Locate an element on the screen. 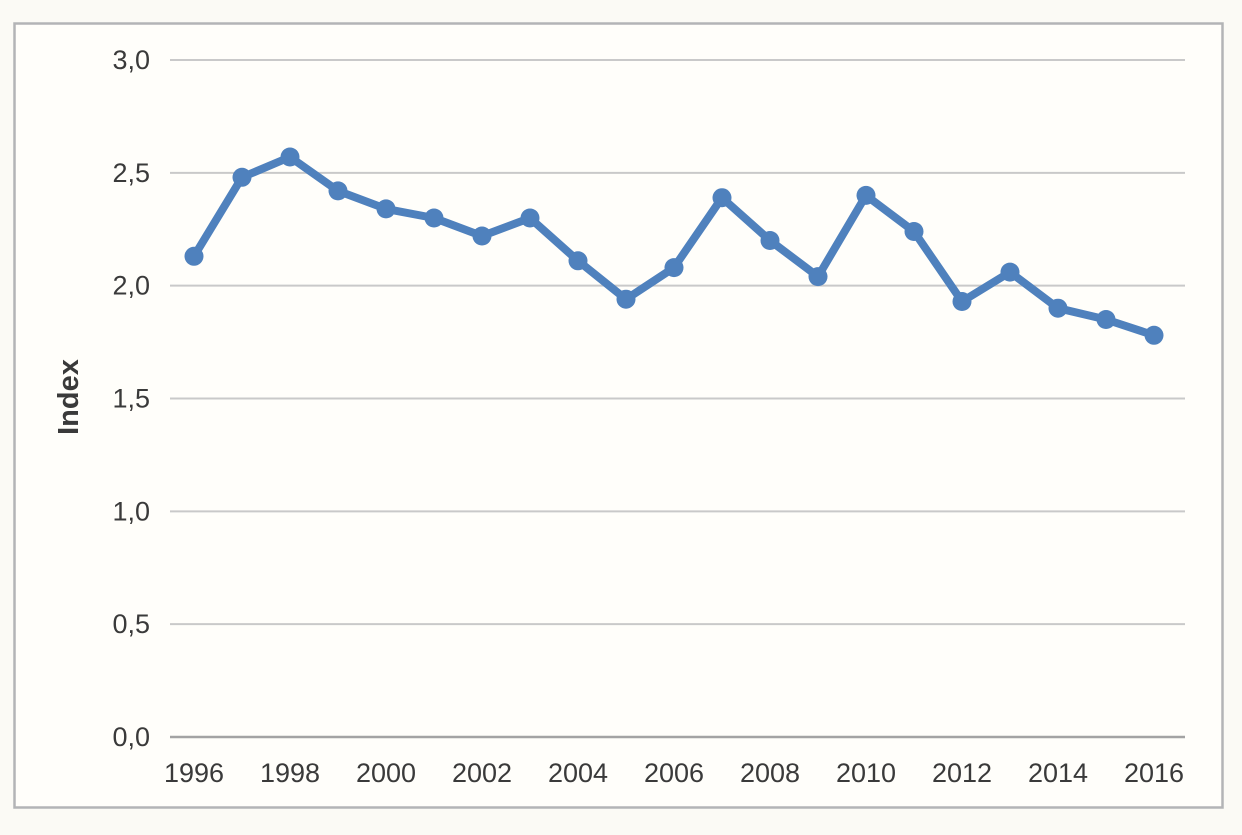 This screenshot has width=1242, height=835. data-point-2003 is located at coordinates (530, 218).